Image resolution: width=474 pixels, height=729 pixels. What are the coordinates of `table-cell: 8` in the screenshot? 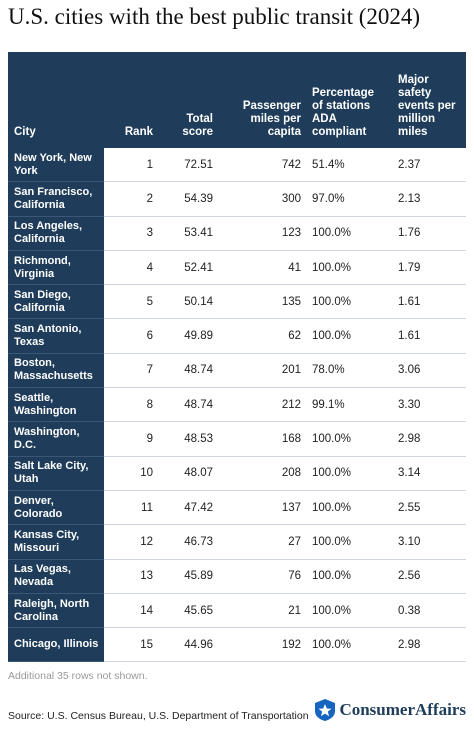 It's located at (131, 405).